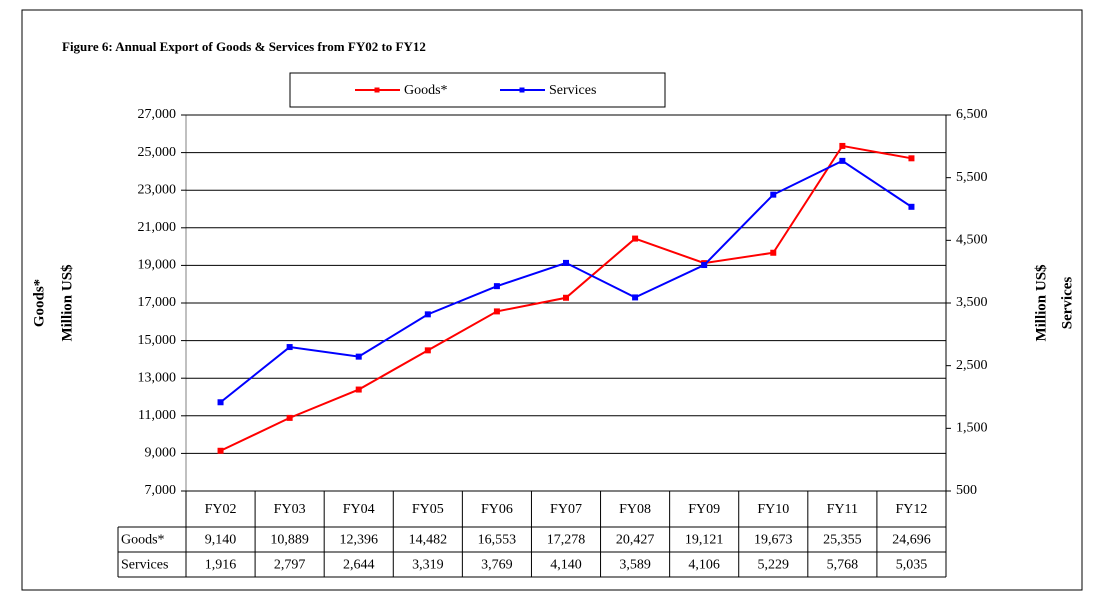 This screenshot has width=1094, height=605. Describe the element at coordinates (157, 415) in the screenshot. I see `y-tick-label: 11,000` at that location.